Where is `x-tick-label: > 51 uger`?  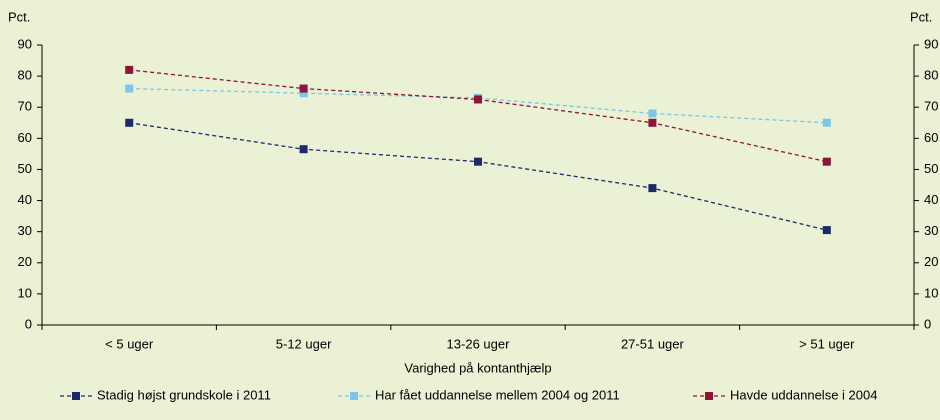
x-tick-label: > 51 uger is located at coordinates (827, 343).